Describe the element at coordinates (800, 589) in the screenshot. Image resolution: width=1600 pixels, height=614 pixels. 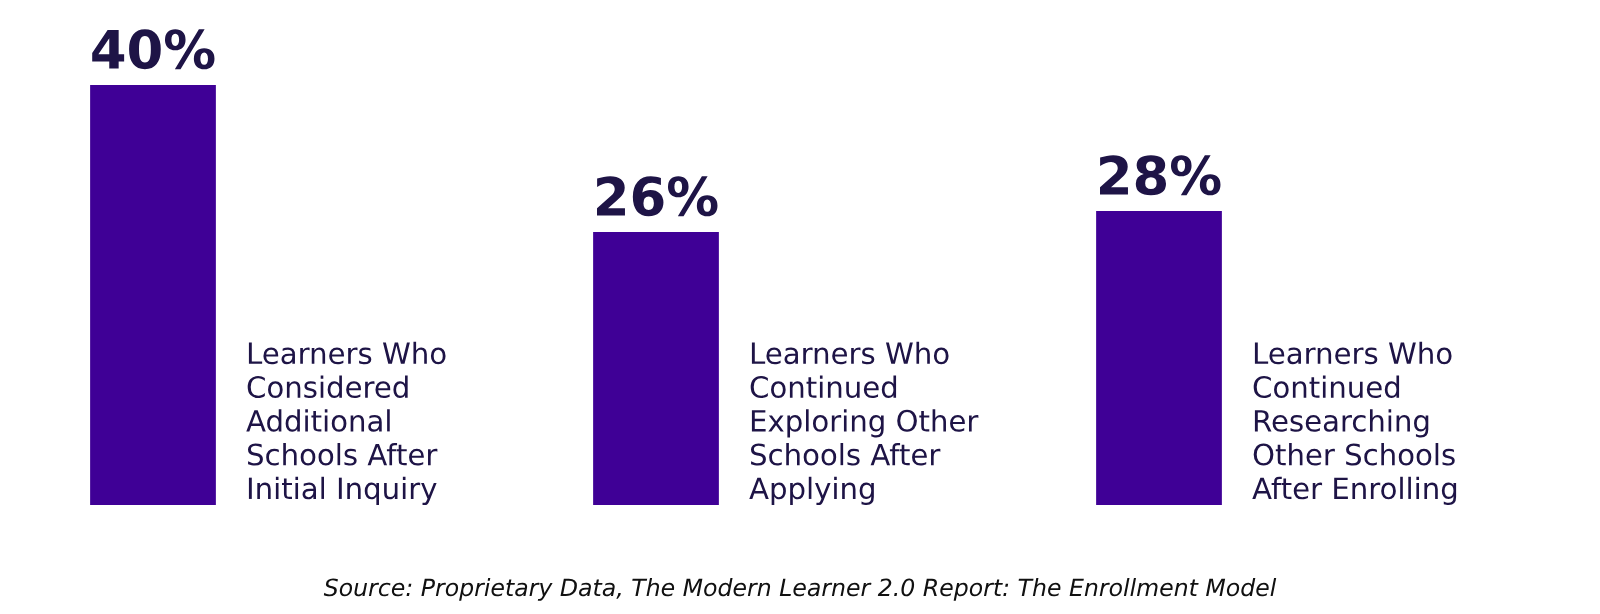
I see `source-note: Source: Proprietary Data, The Modern Learner 2.0 Report: The Enrollment Model` at that location.